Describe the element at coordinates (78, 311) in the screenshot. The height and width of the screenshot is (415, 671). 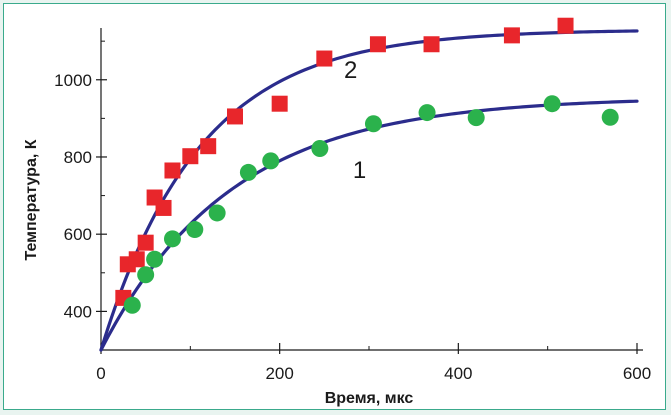
I see `y-tick-label: 400` at that location.